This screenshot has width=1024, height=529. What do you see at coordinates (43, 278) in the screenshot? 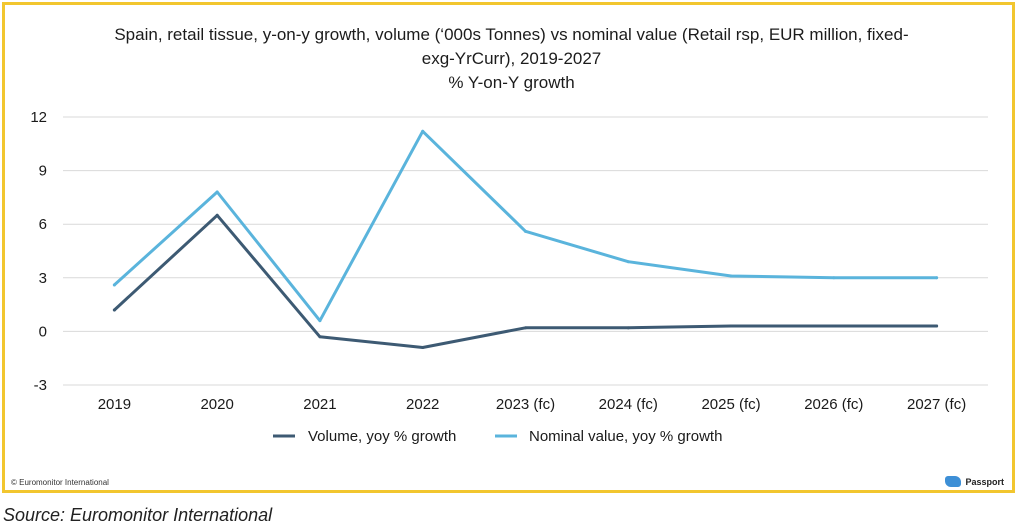
I see `y-tick-label: 3` at bounding box center [43, 278].